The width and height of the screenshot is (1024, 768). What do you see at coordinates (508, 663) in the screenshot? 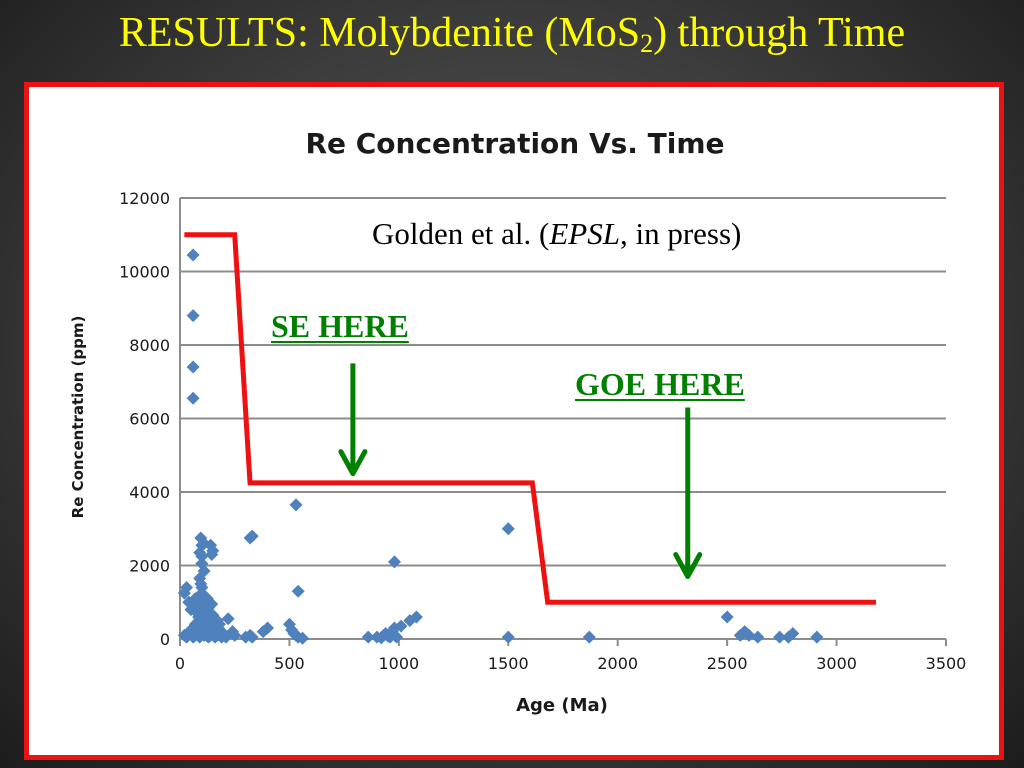
I see `x-tick-label: 1500` at bounding box center [508, 663].